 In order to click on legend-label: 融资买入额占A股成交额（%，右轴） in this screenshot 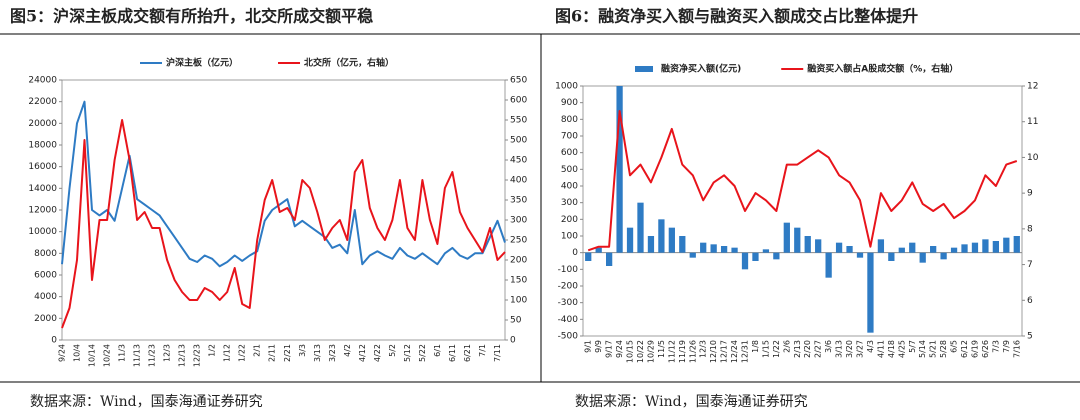, I will do `click(882, 69)`.